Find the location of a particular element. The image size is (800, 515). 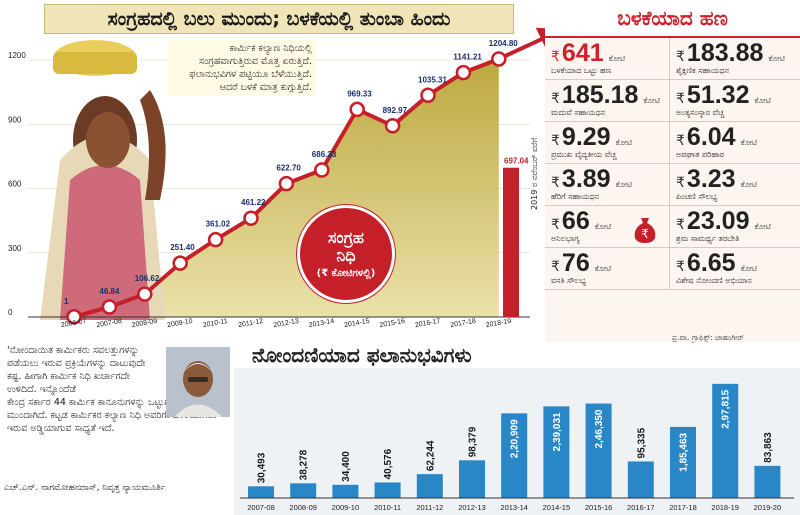

spending-label: ಶೈಕ್ಷಣಿಕ ಸಹಾಯಧನ is located at coordinates (702, 70).